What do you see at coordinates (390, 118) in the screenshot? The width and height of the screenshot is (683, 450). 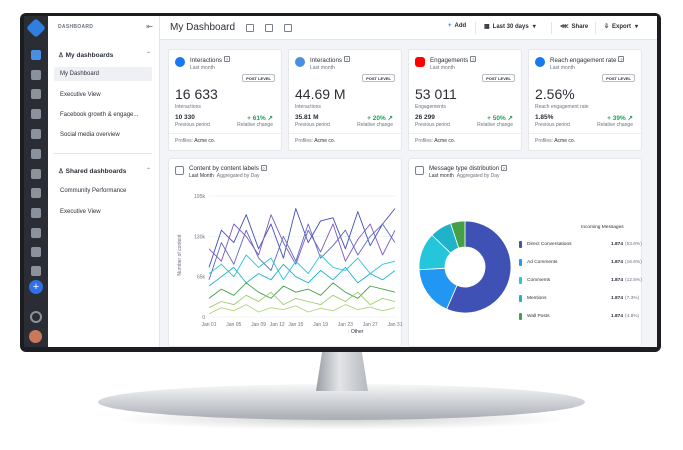 I see `trend-up-icon: ↗` at bounding box center [390, 118].